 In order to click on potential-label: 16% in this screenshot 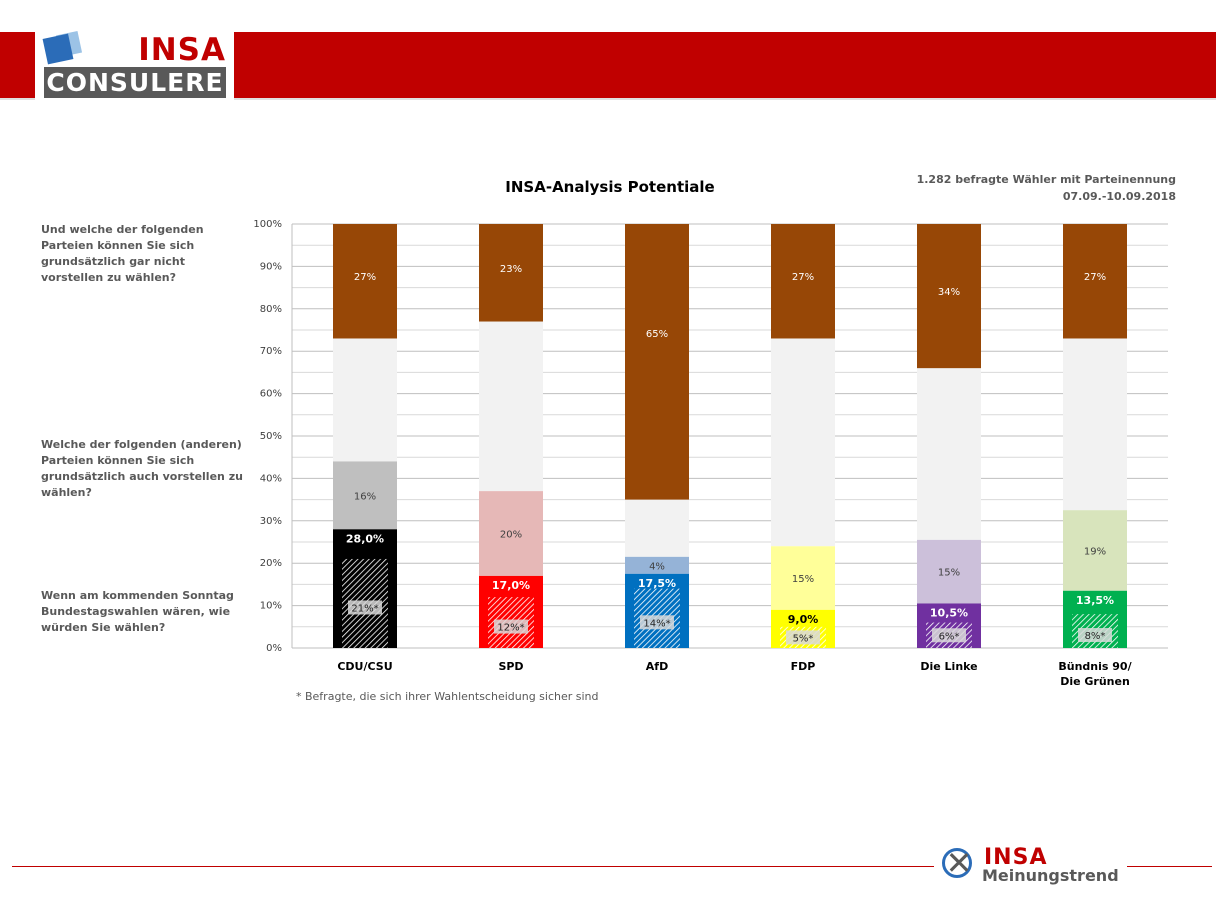, I will do `click(365, 496)`.